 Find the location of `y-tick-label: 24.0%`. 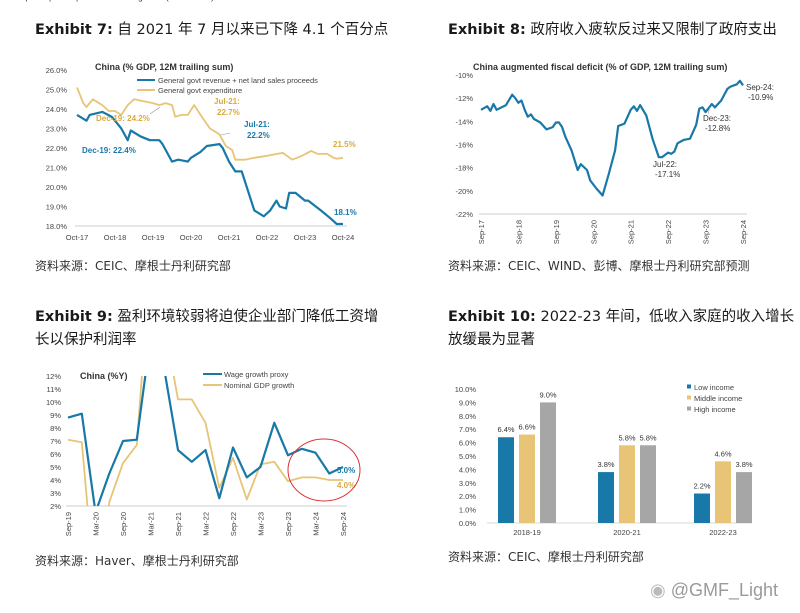

y-tick-label: 24.0% is located at coordinates (57, 109).